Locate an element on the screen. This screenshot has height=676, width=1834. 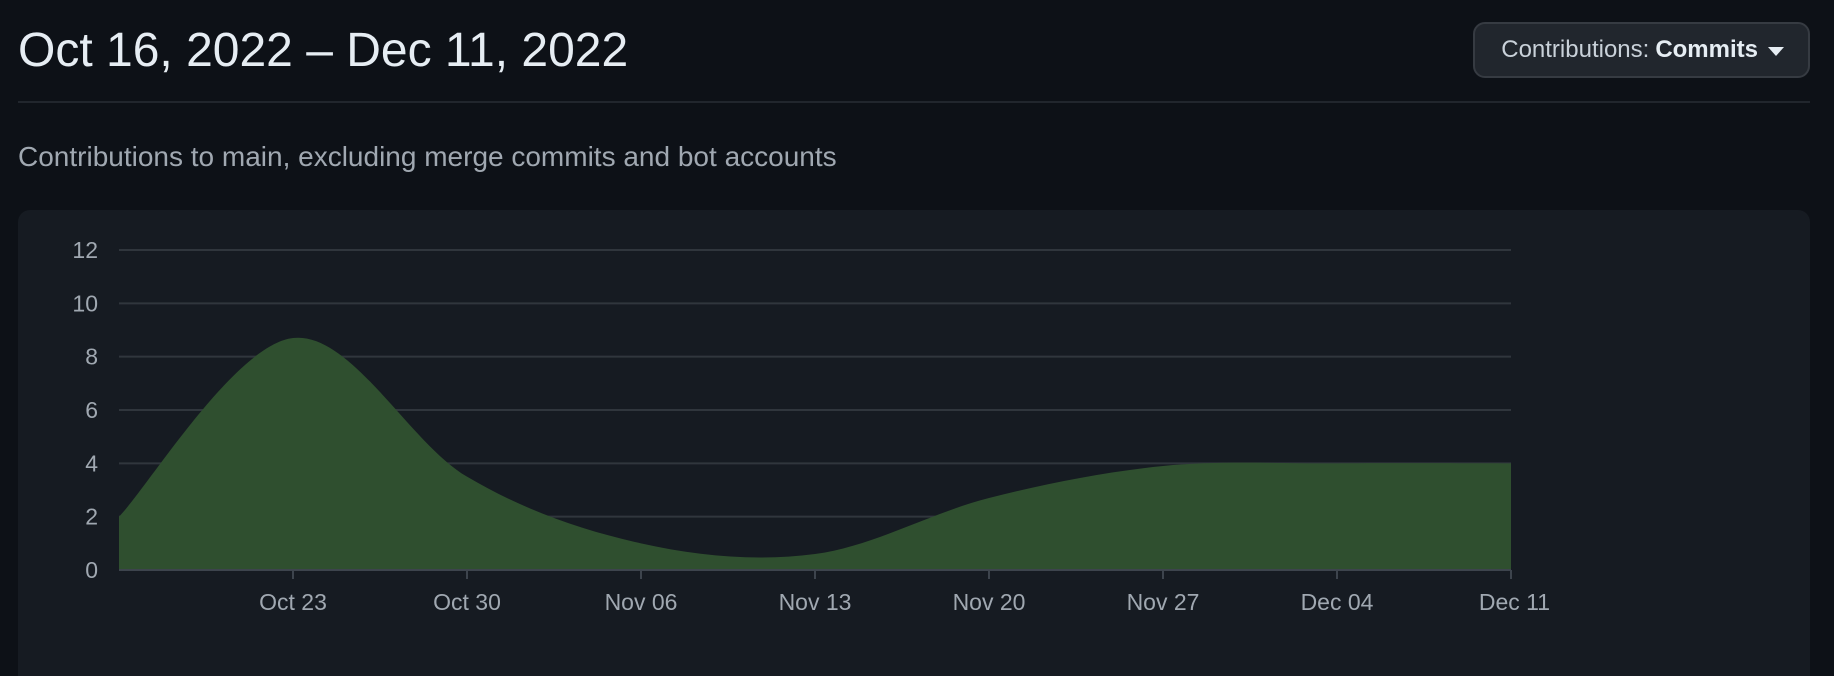
x-tick-label: Dec 11 is located at coordinates (1514, 602).